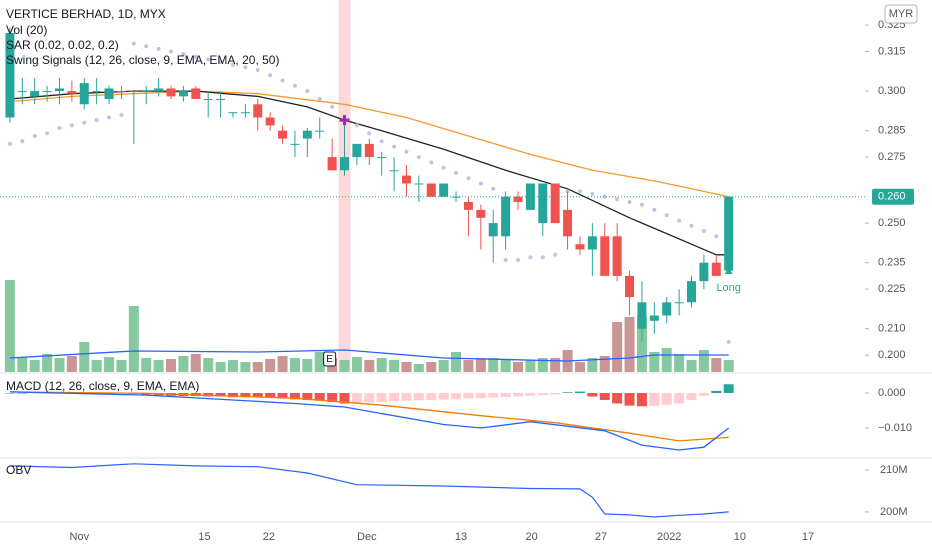 Image resolution: width=932 pixels, height=550 pixels. What do you see at coordinates (532, 537) in the screenshot?
I see `x-tick-label: 20` at bounding box center [532, 537].